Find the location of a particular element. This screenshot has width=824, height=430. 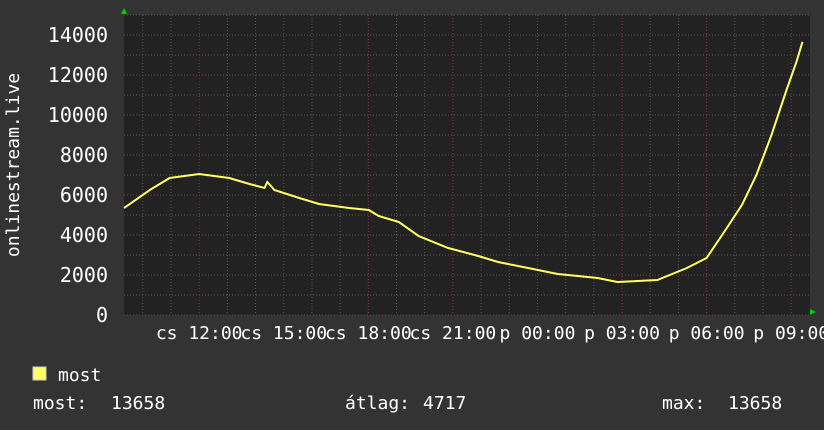

y-axis-label: onlinestream.live is located at coordinates (13, 165).